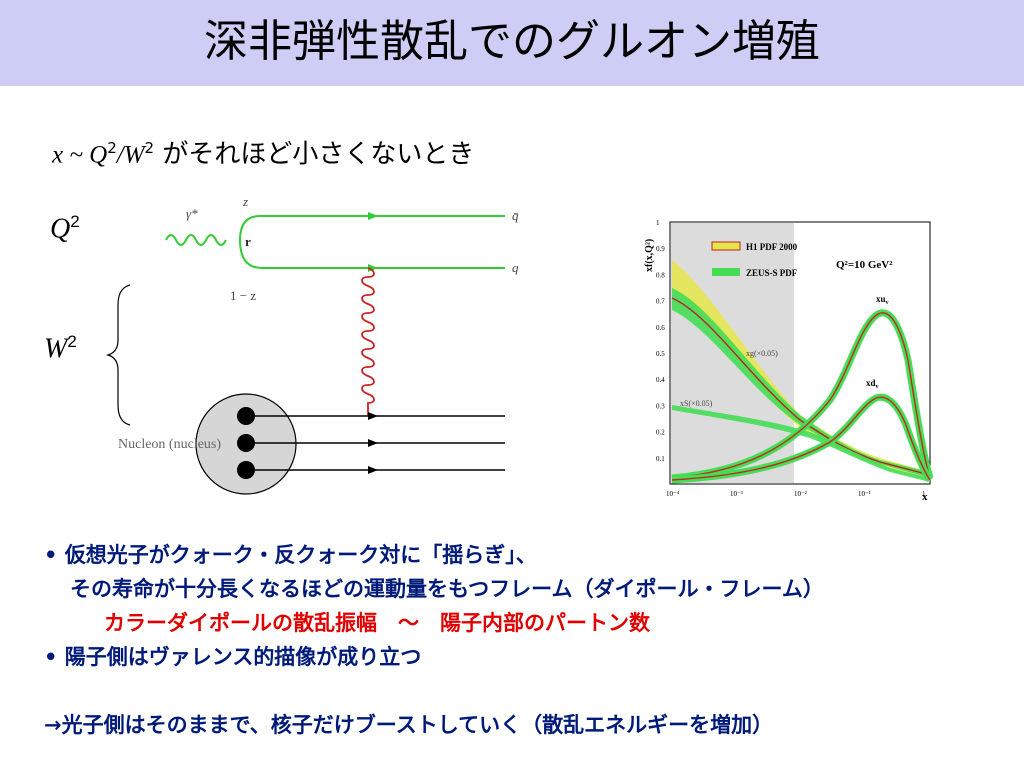 The width and height of the screenshot is (1024, 768). What do you see at coordinates (72, 341) in the screenshot?
I see `label-w-exp: 2` at bounding box center [72, 341].